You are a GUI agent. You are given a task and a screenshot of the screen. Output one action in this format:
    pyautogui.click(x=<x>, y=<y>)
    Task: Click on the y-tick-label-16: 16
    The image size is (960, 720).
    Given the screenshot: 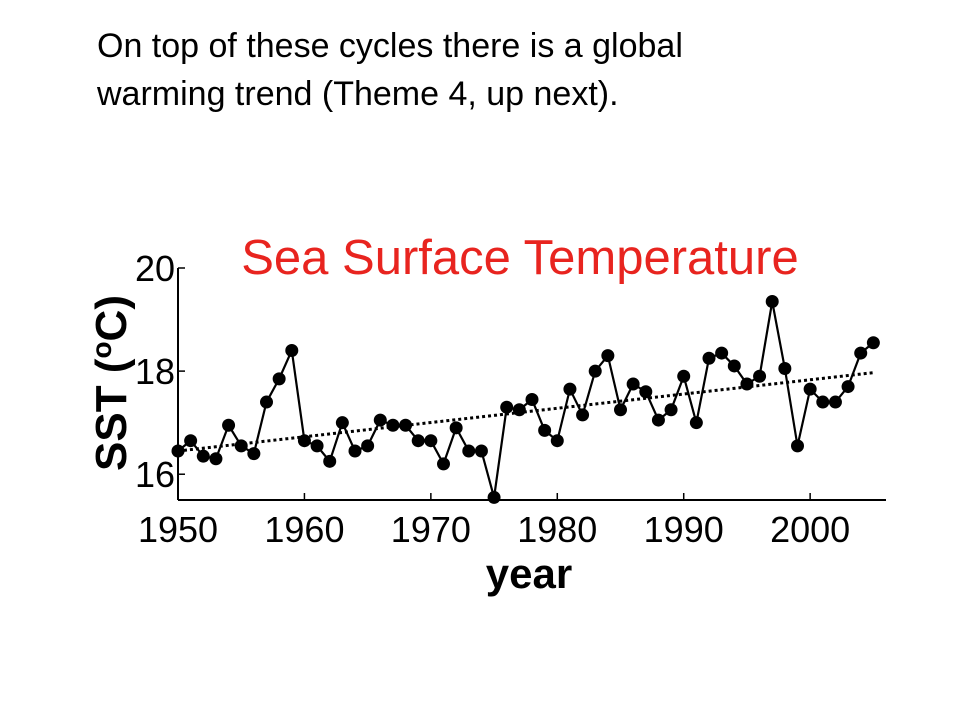 What is the action you would take?
    pyautogui.click(x=155, y=474)
    